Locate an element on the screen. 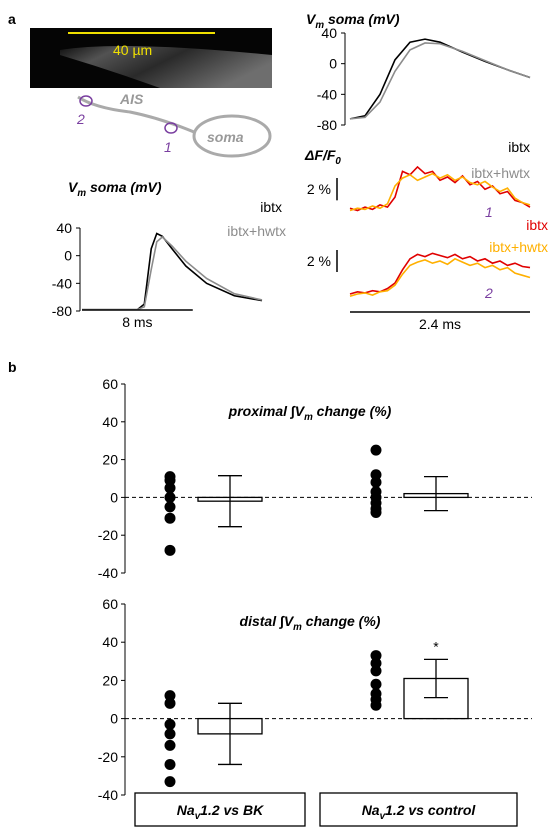  chart-title: distal ∫Vm change (%) is located at coordinates (310, 623).